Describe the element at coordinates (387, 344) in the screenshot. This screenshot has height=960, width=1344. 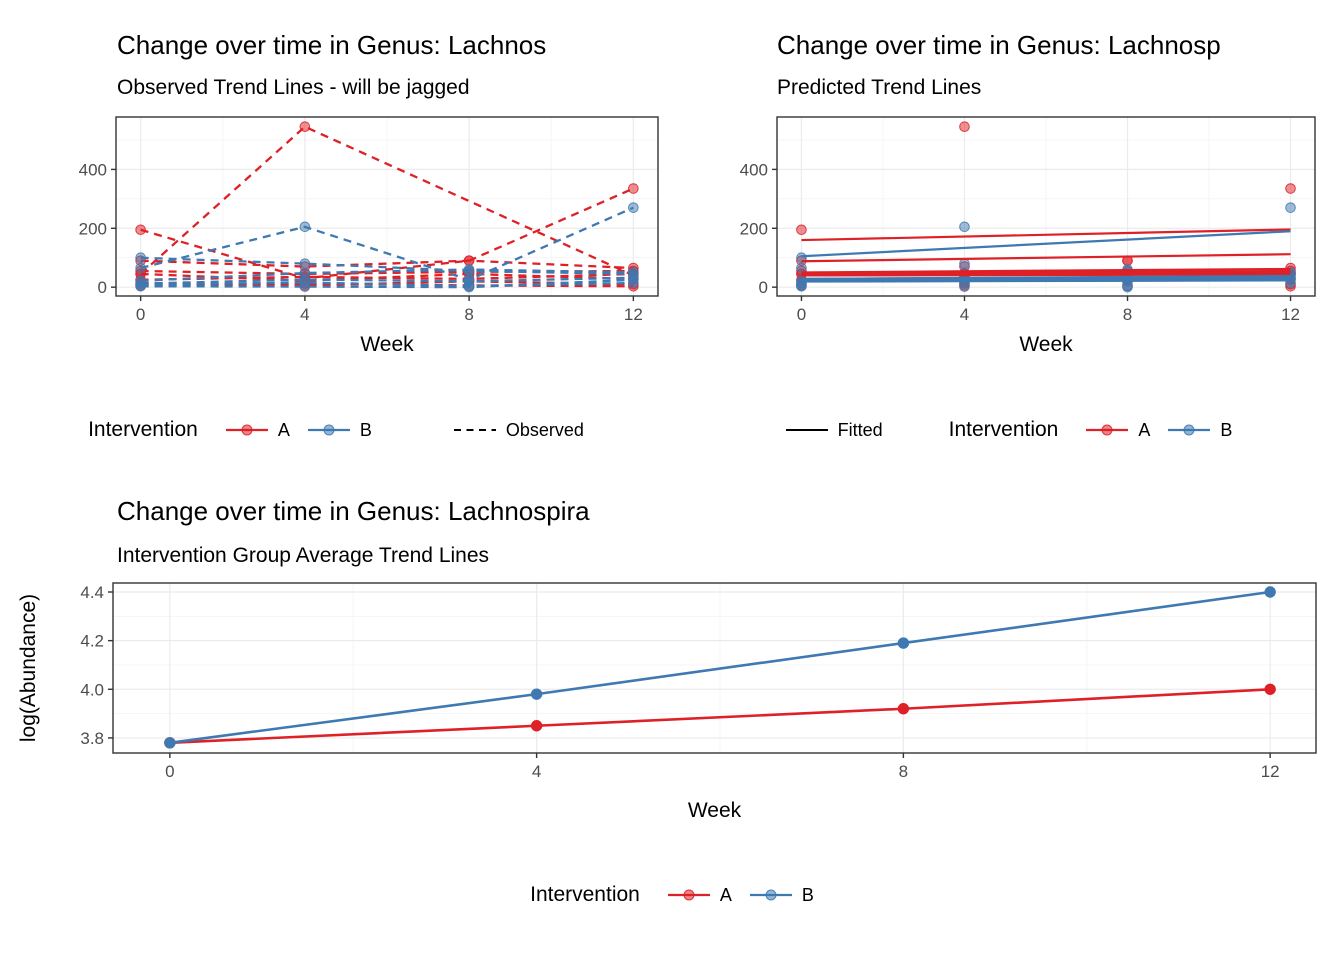
I see `observed-x-axis-label: Week` at that location.